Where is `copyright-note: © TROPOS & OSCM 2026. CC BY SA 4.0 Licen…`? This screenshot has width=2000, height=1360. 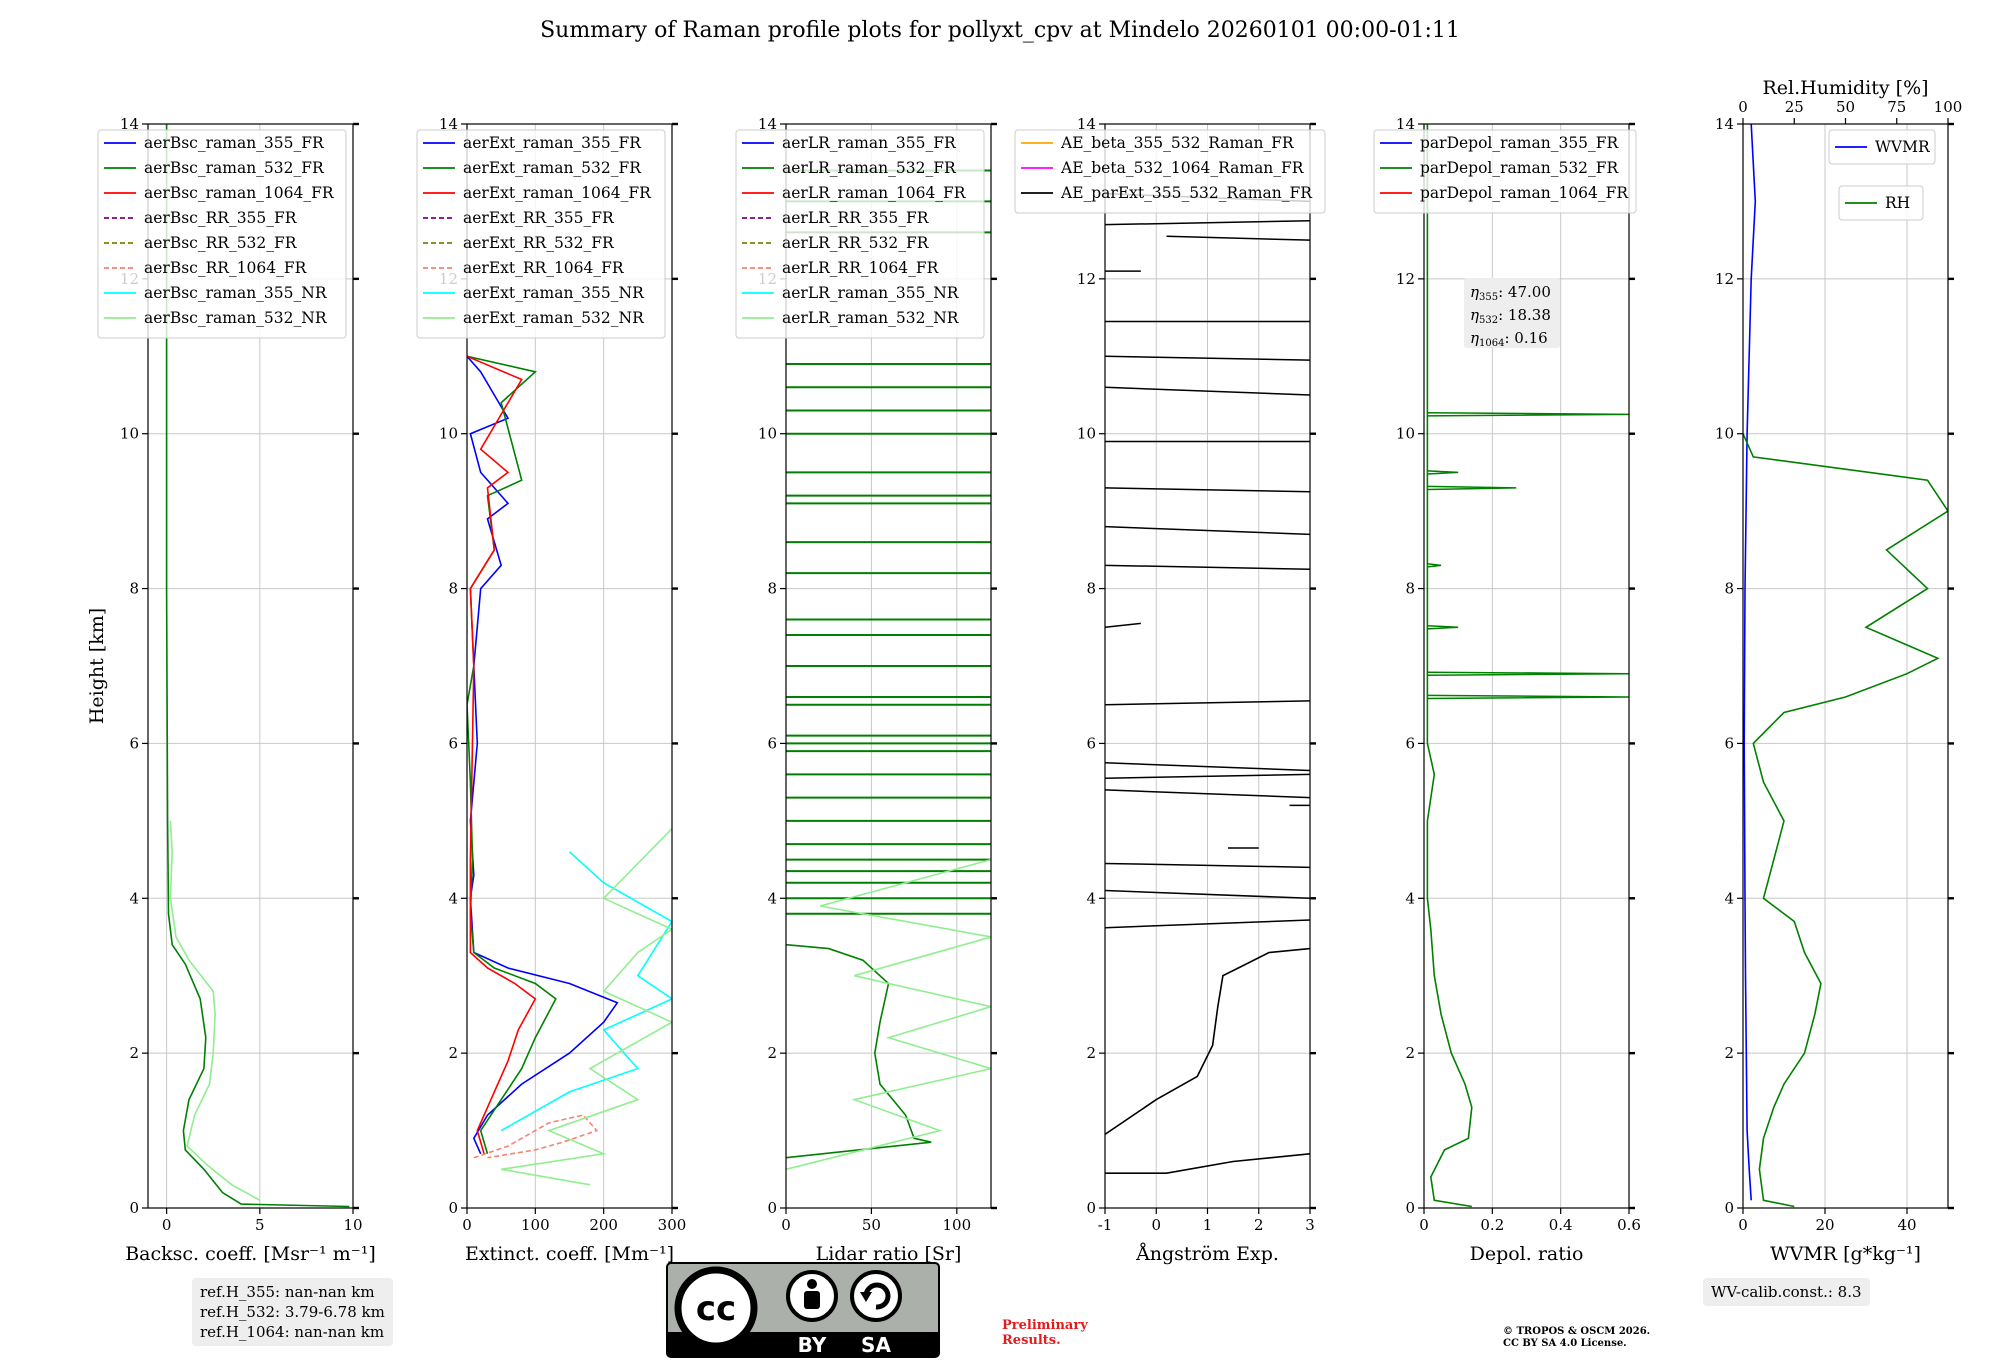
copyright-note: © TROPOS & OSCM 2026. CC BY SA 4.0 Licen… is located at coordinates (1576, 1338).